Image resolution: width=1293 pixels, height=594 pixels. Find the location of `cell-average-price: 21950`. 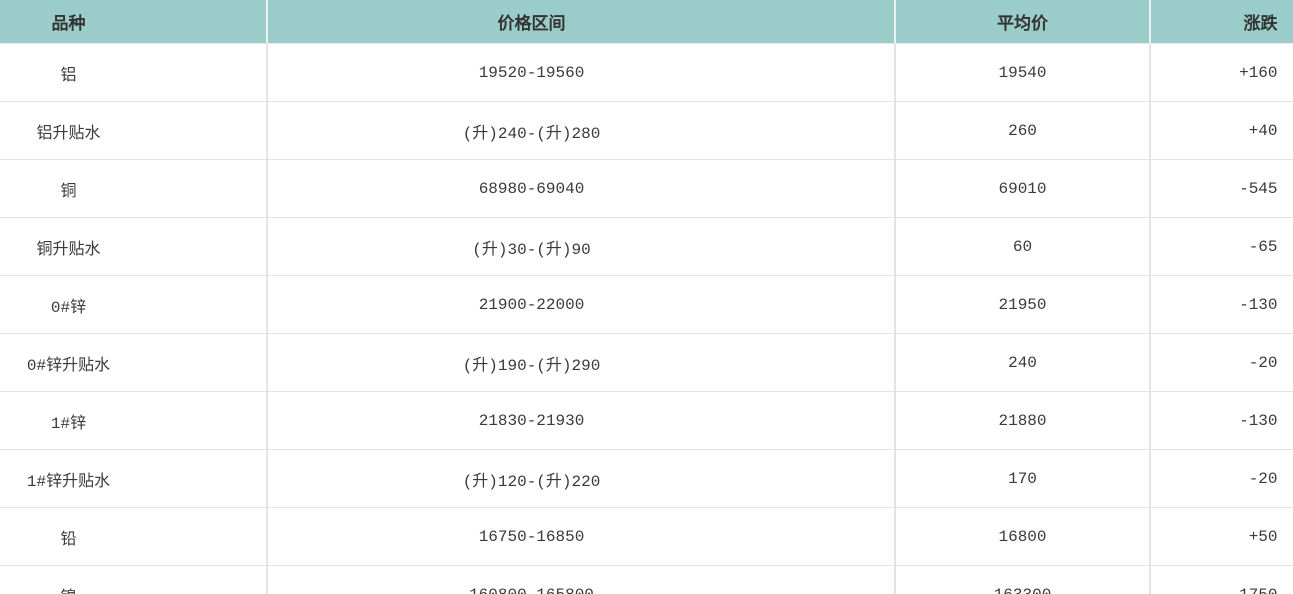

cell-average-price: 21950 is located at coordinates (1022, 304).